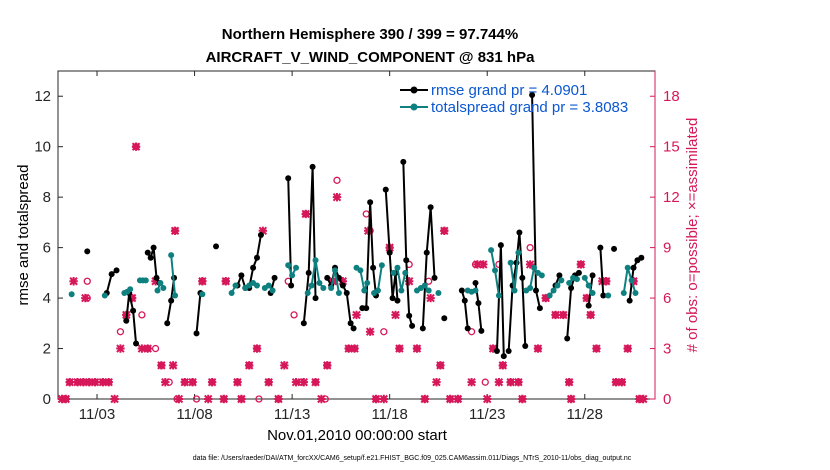 The image size is (830, 470). I want to click on legend-rmse-marker, so click(414, 90).